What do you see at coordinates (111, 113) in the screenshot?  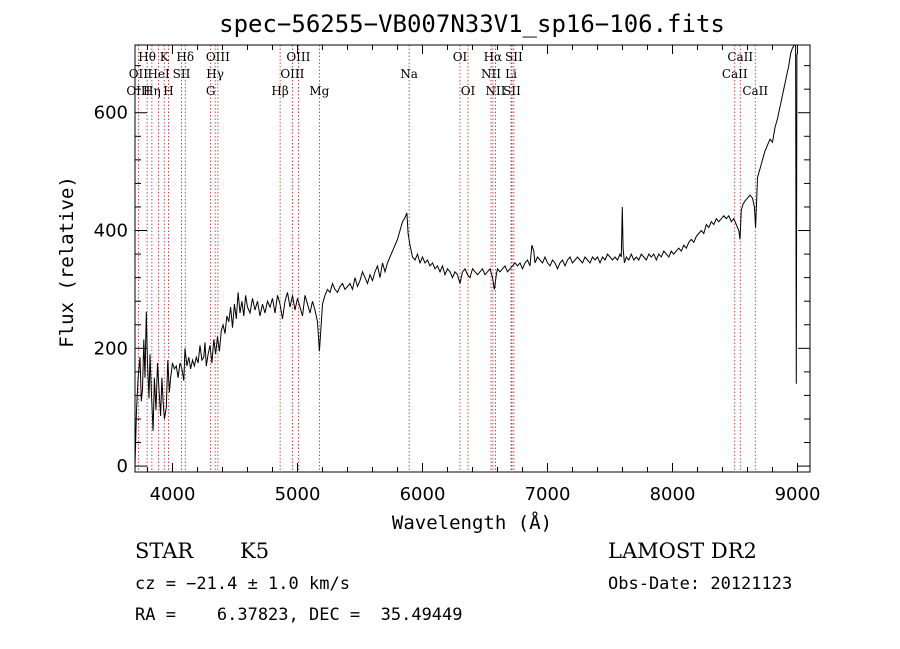 I see `y-tick-label: 600` at bounding box center [111, 113].